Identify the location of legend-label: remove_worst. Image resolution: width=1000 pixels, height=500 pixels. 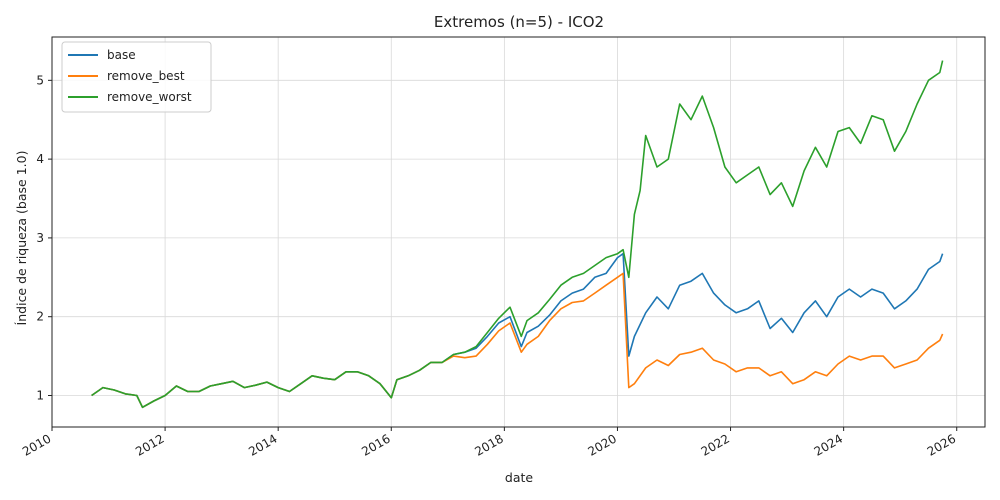
(149, 97).